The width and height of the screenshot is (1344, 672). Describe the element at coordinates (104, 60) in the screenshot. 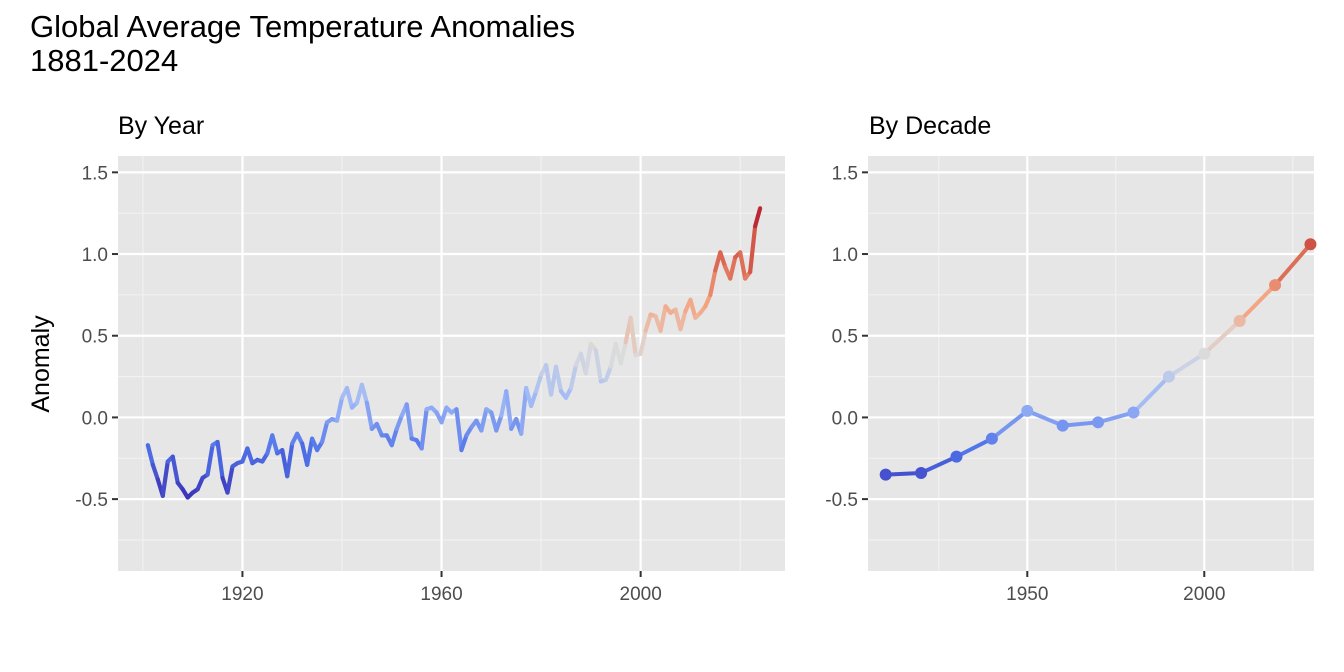

I see `chart-title-line2: 1881-2024` at that location.